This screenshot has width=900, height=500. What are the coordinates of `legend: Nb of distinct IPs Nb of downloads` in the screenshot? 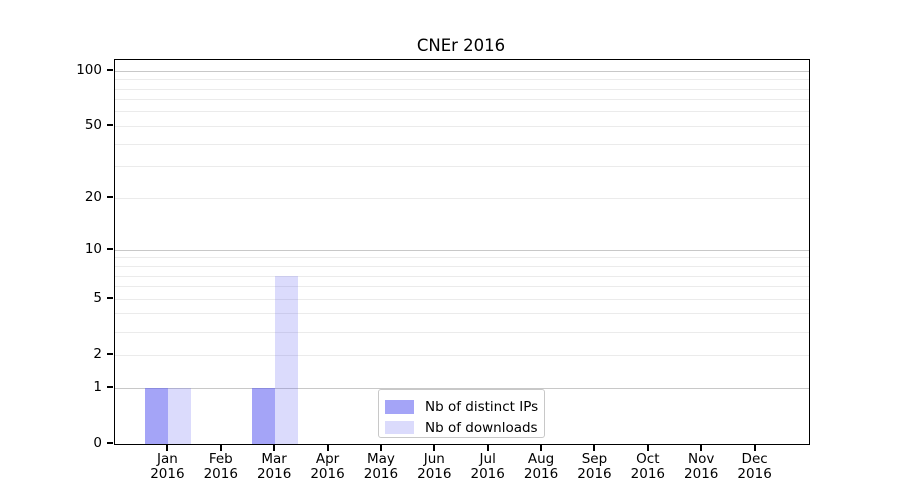 It's located at (461, 413).